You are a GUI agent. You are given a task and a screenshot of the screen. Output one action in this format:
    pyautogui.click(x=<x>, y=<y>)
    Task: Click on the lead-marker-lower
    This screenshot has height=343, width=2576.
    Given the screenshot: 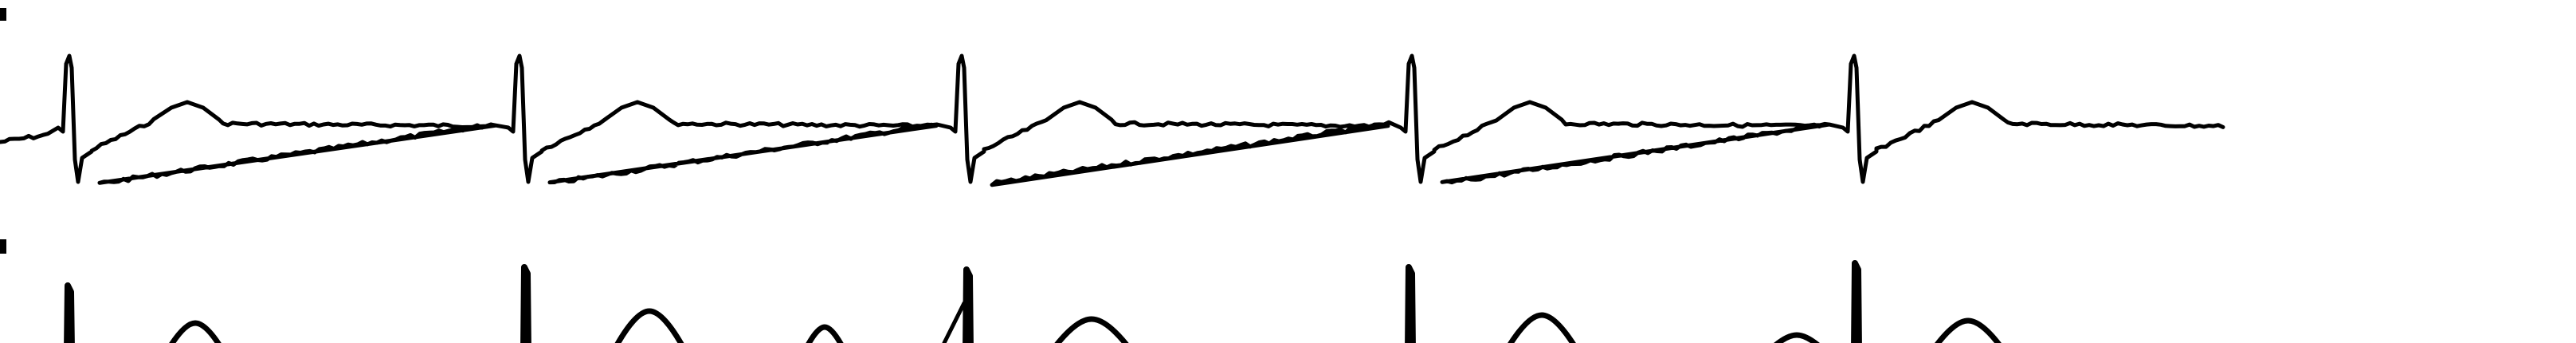 What is the action you would take?
    pyautogui.click(x=3, y=246)
    